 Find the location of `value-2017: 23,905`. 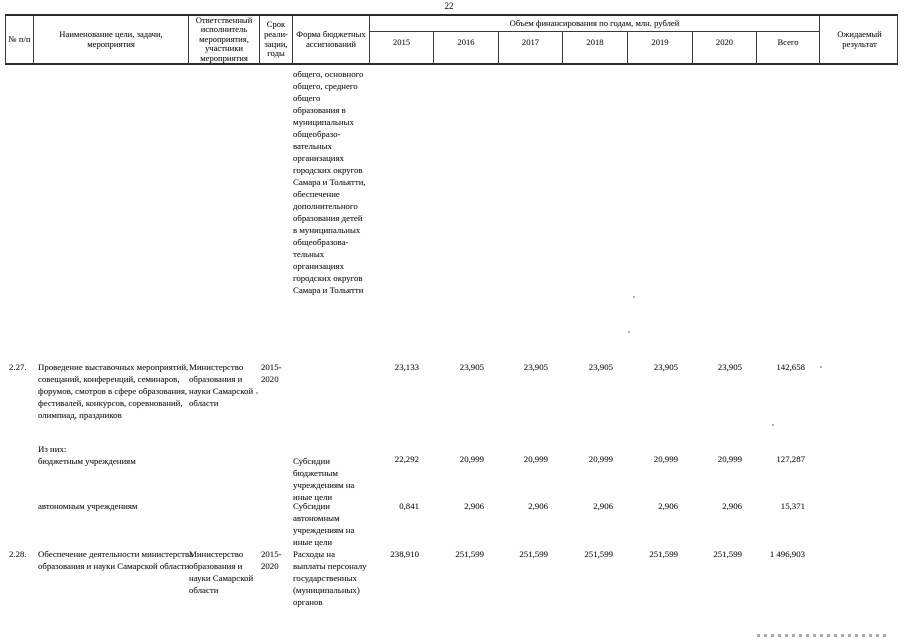

value-2017: 23,905 is located at coordinates (535, 367).